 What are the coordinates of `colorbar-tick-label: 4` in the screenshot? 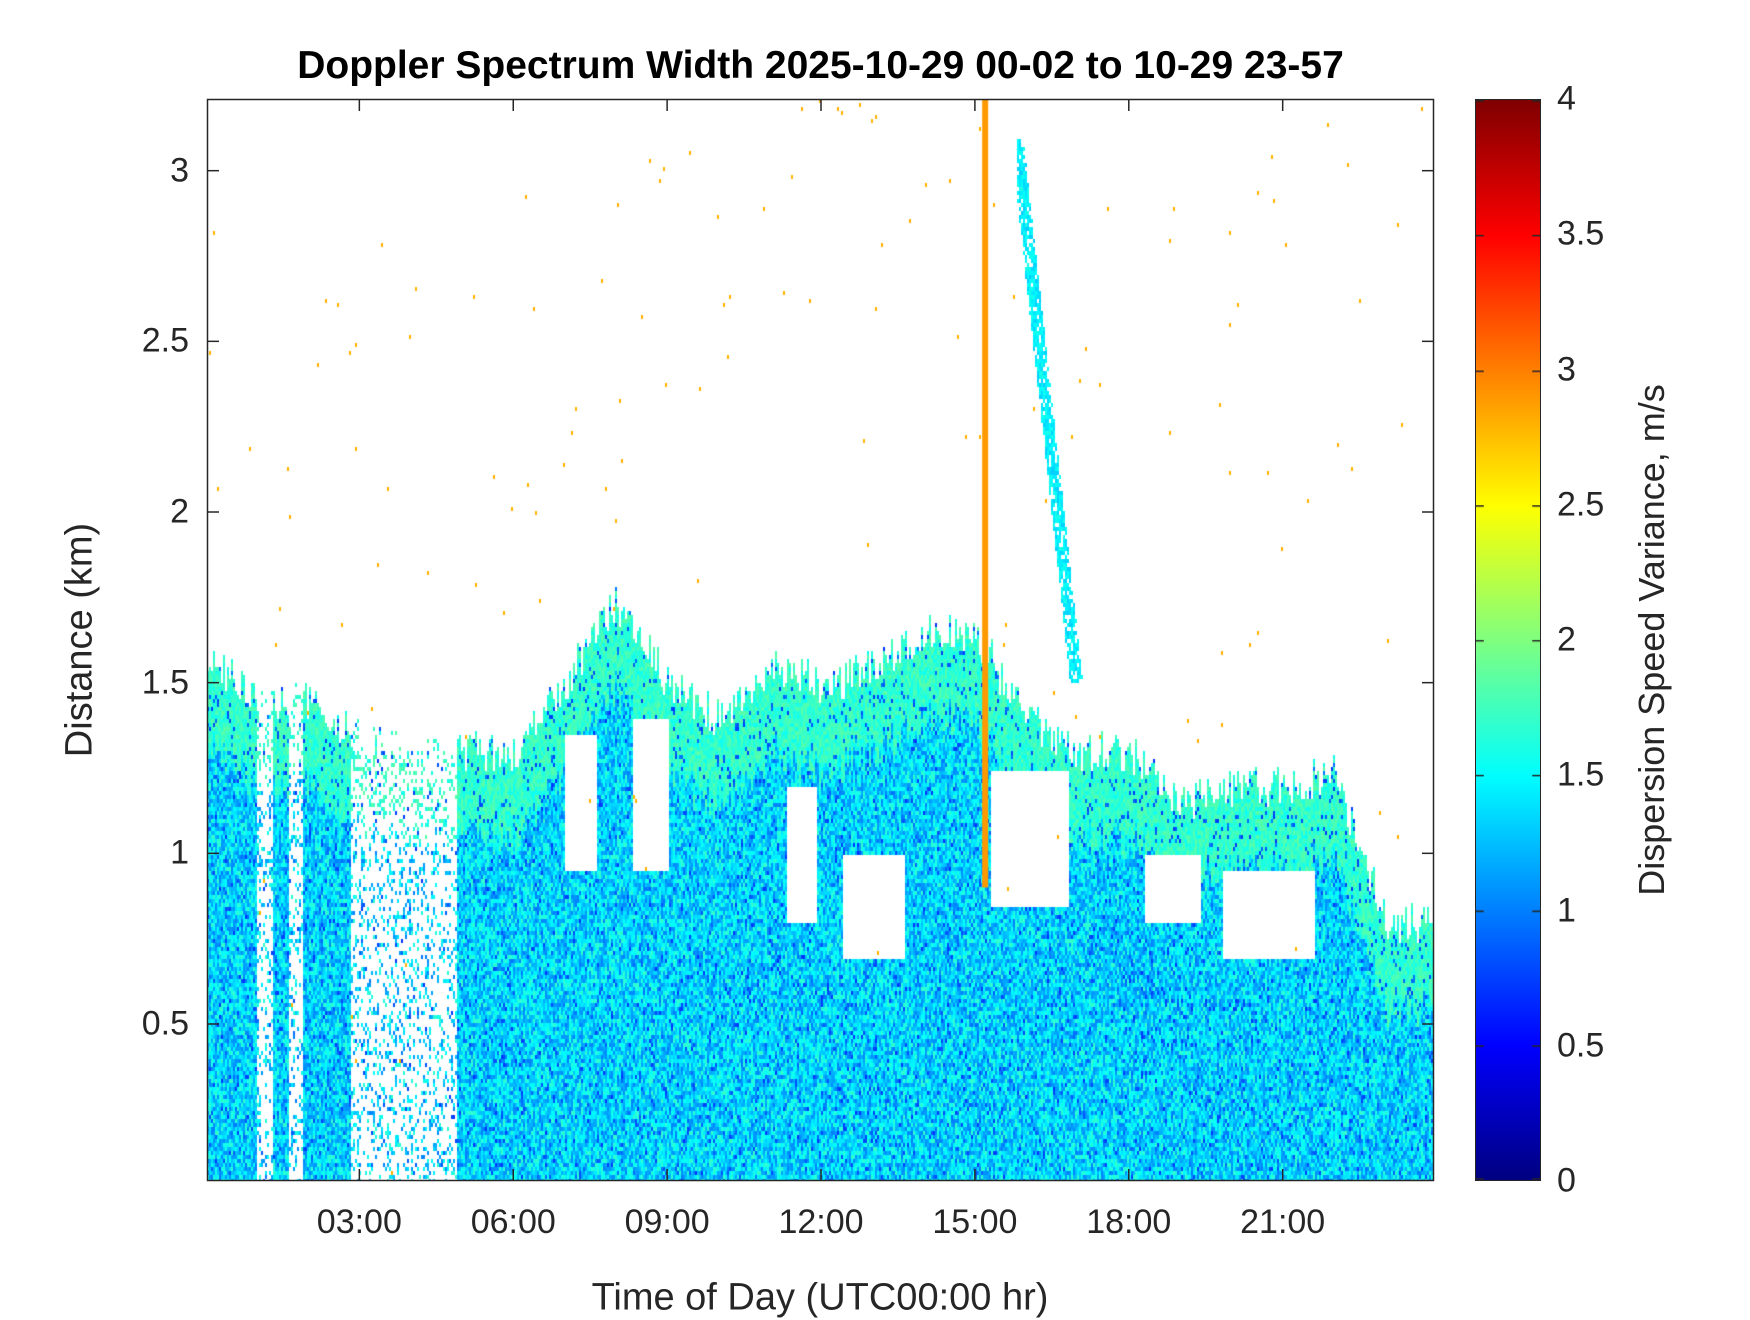 It's located at (1566, 98).